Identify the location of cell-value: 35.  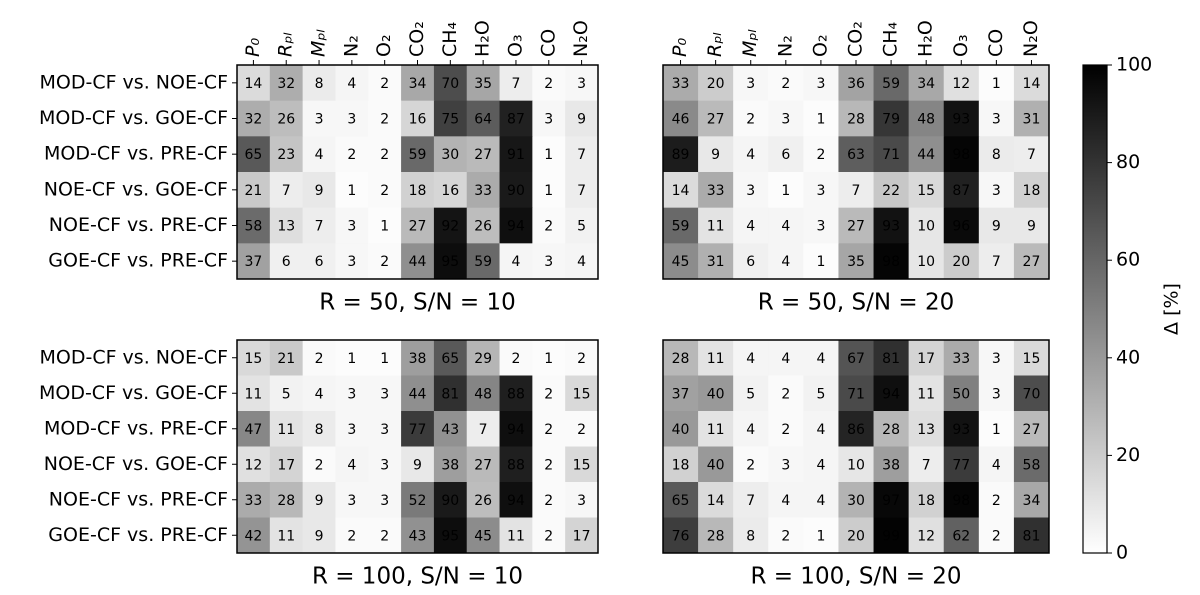
(483, 84).